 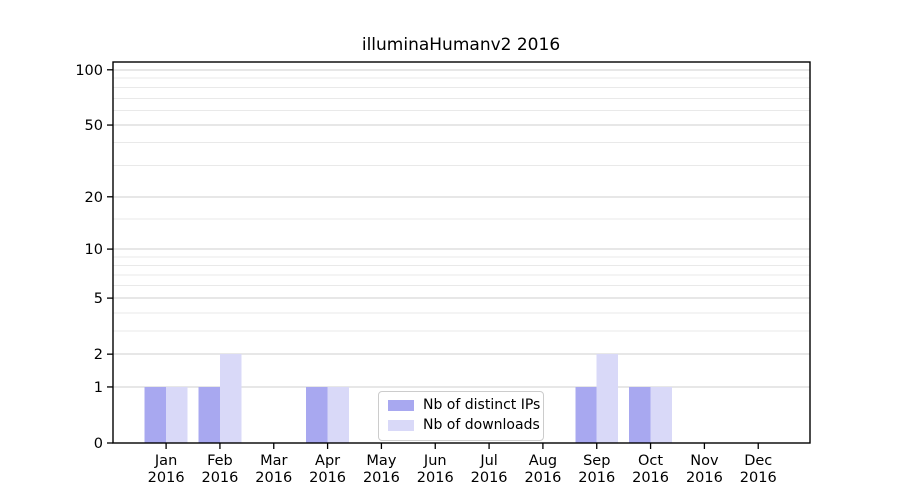 What do you see at coordinates (488, 461) in the screenshot?
I see `x-tick-label-month: Jul` at bounding box center [488, 461].